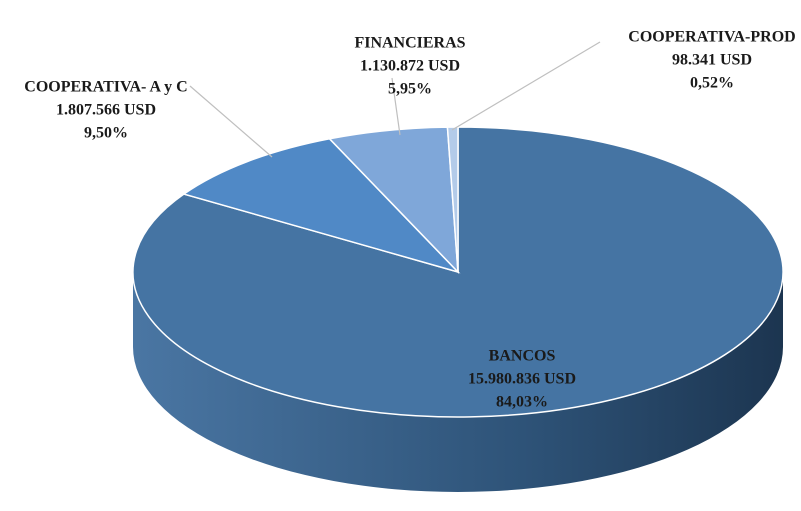  I want to click on value-label: 15.980.836 USD, so click(522, 379).